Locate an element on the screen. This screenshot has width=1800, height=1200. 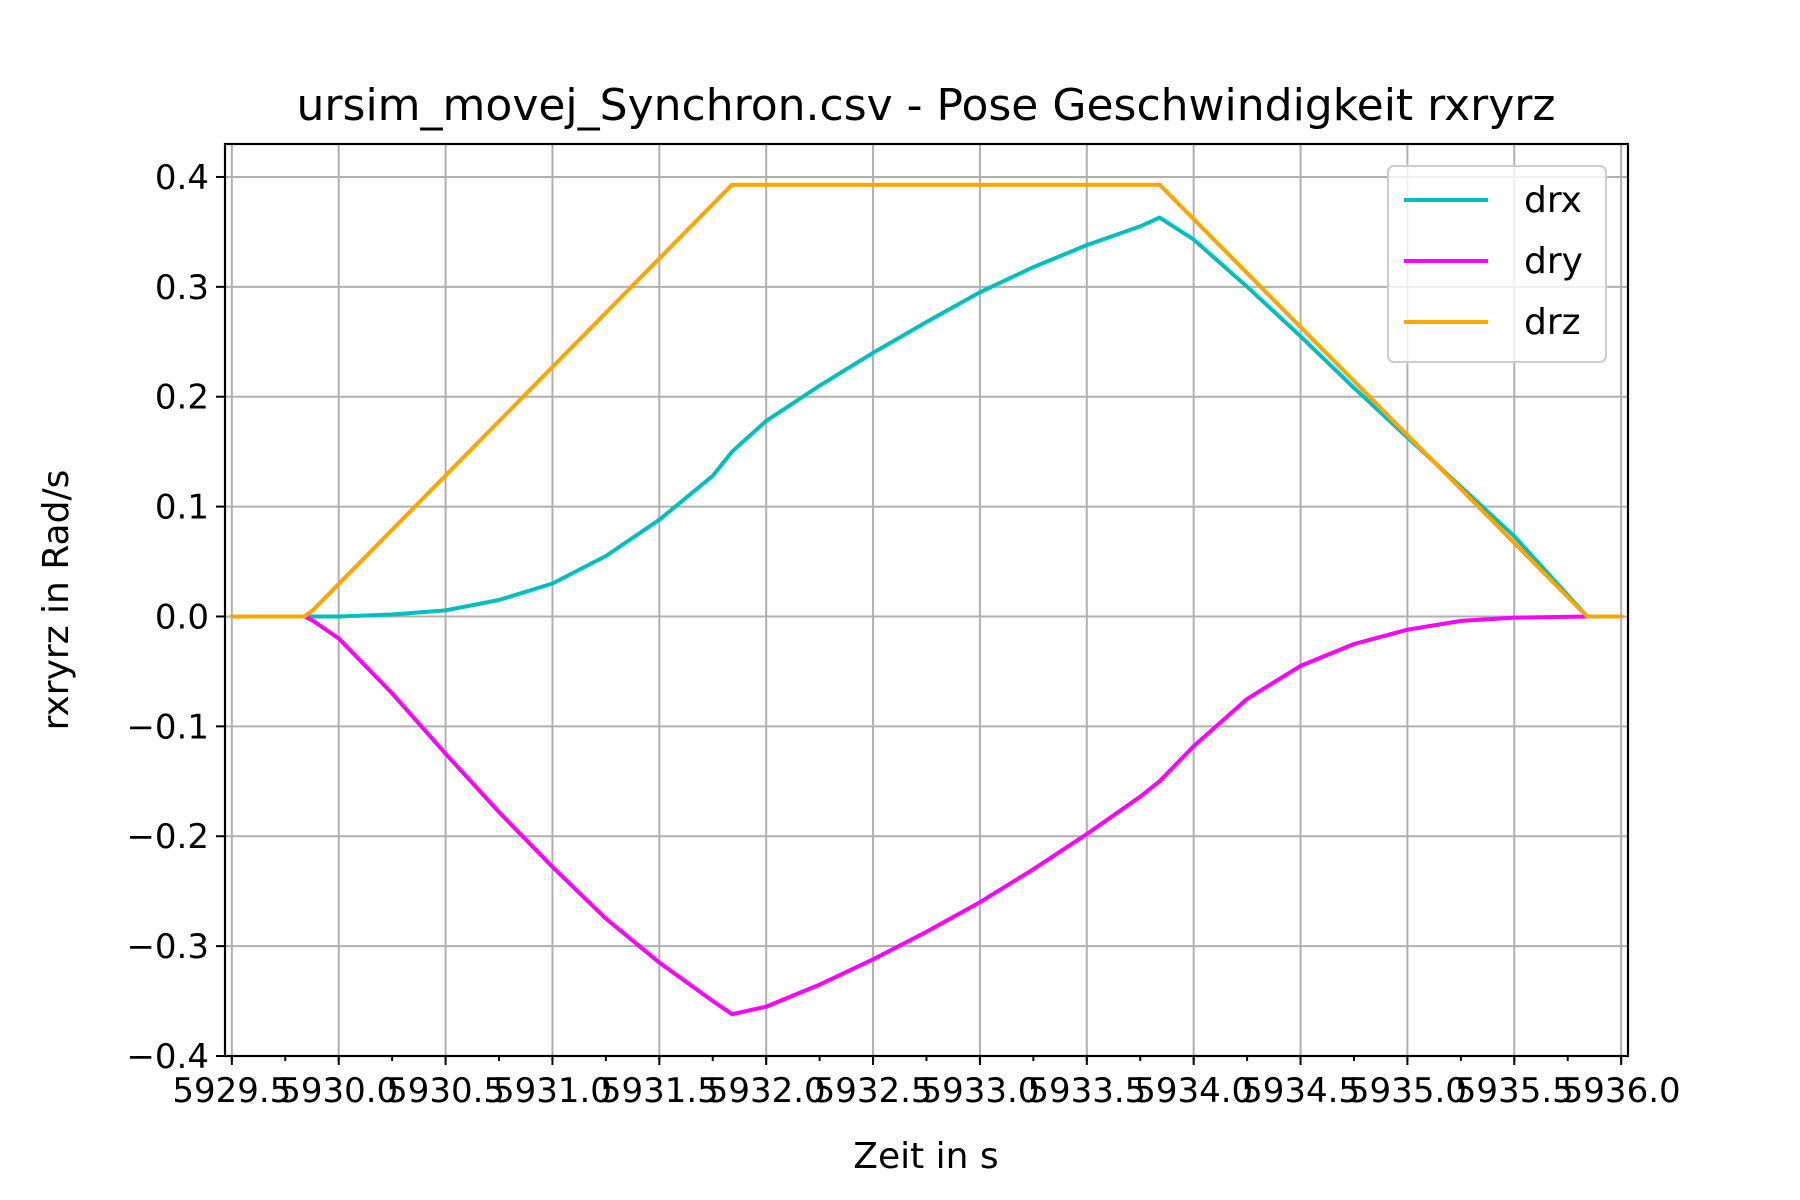
x-tick-label: 5930.0 is located at coordinates (338, 1091).